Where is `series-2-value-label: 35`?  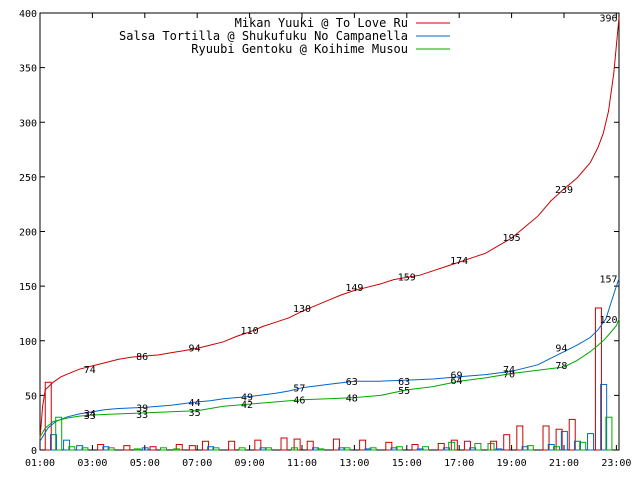 series-2-value-label: 35 is located at coordinates (195, 413).